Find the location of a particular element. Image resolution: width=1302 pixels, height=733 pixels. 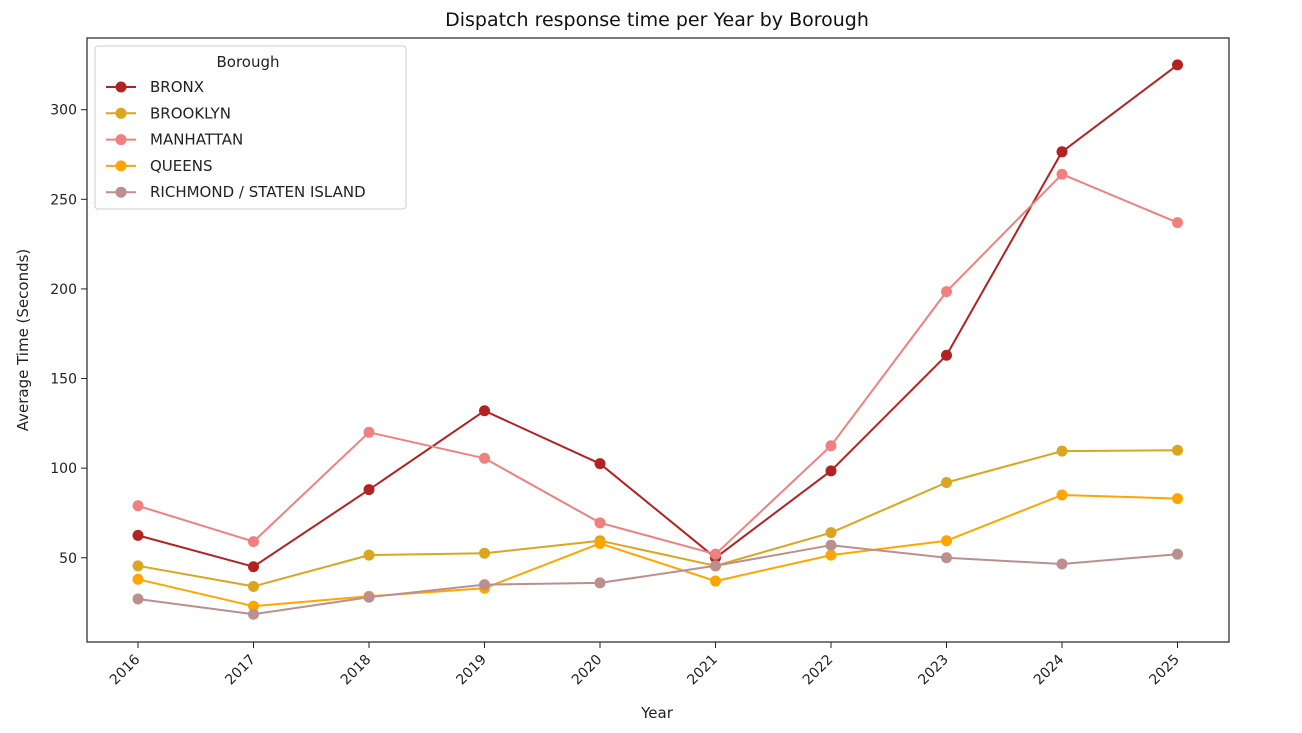

y-tick-label: 300 is located at coordinates (63, 111).